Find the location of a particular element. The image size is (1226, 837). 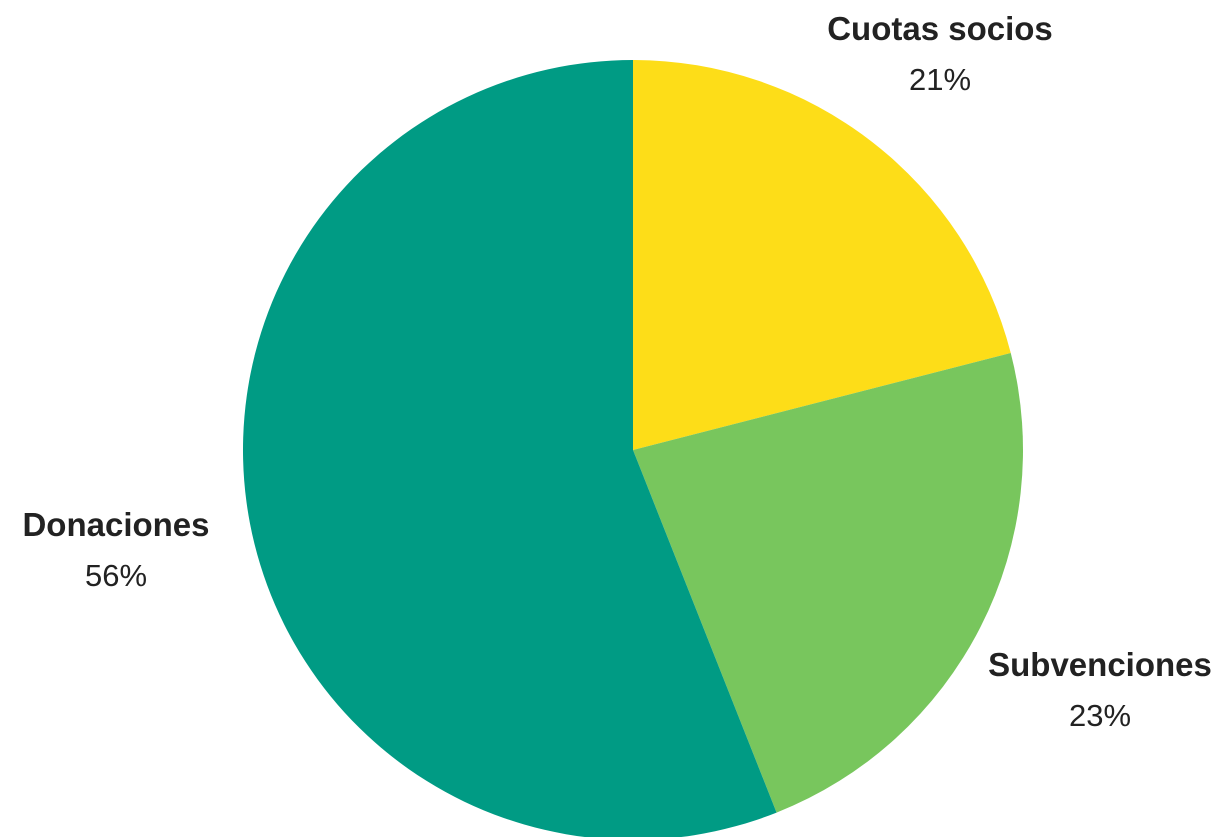

slice-label: Cuotas socios is located at coordinates (940, 28).